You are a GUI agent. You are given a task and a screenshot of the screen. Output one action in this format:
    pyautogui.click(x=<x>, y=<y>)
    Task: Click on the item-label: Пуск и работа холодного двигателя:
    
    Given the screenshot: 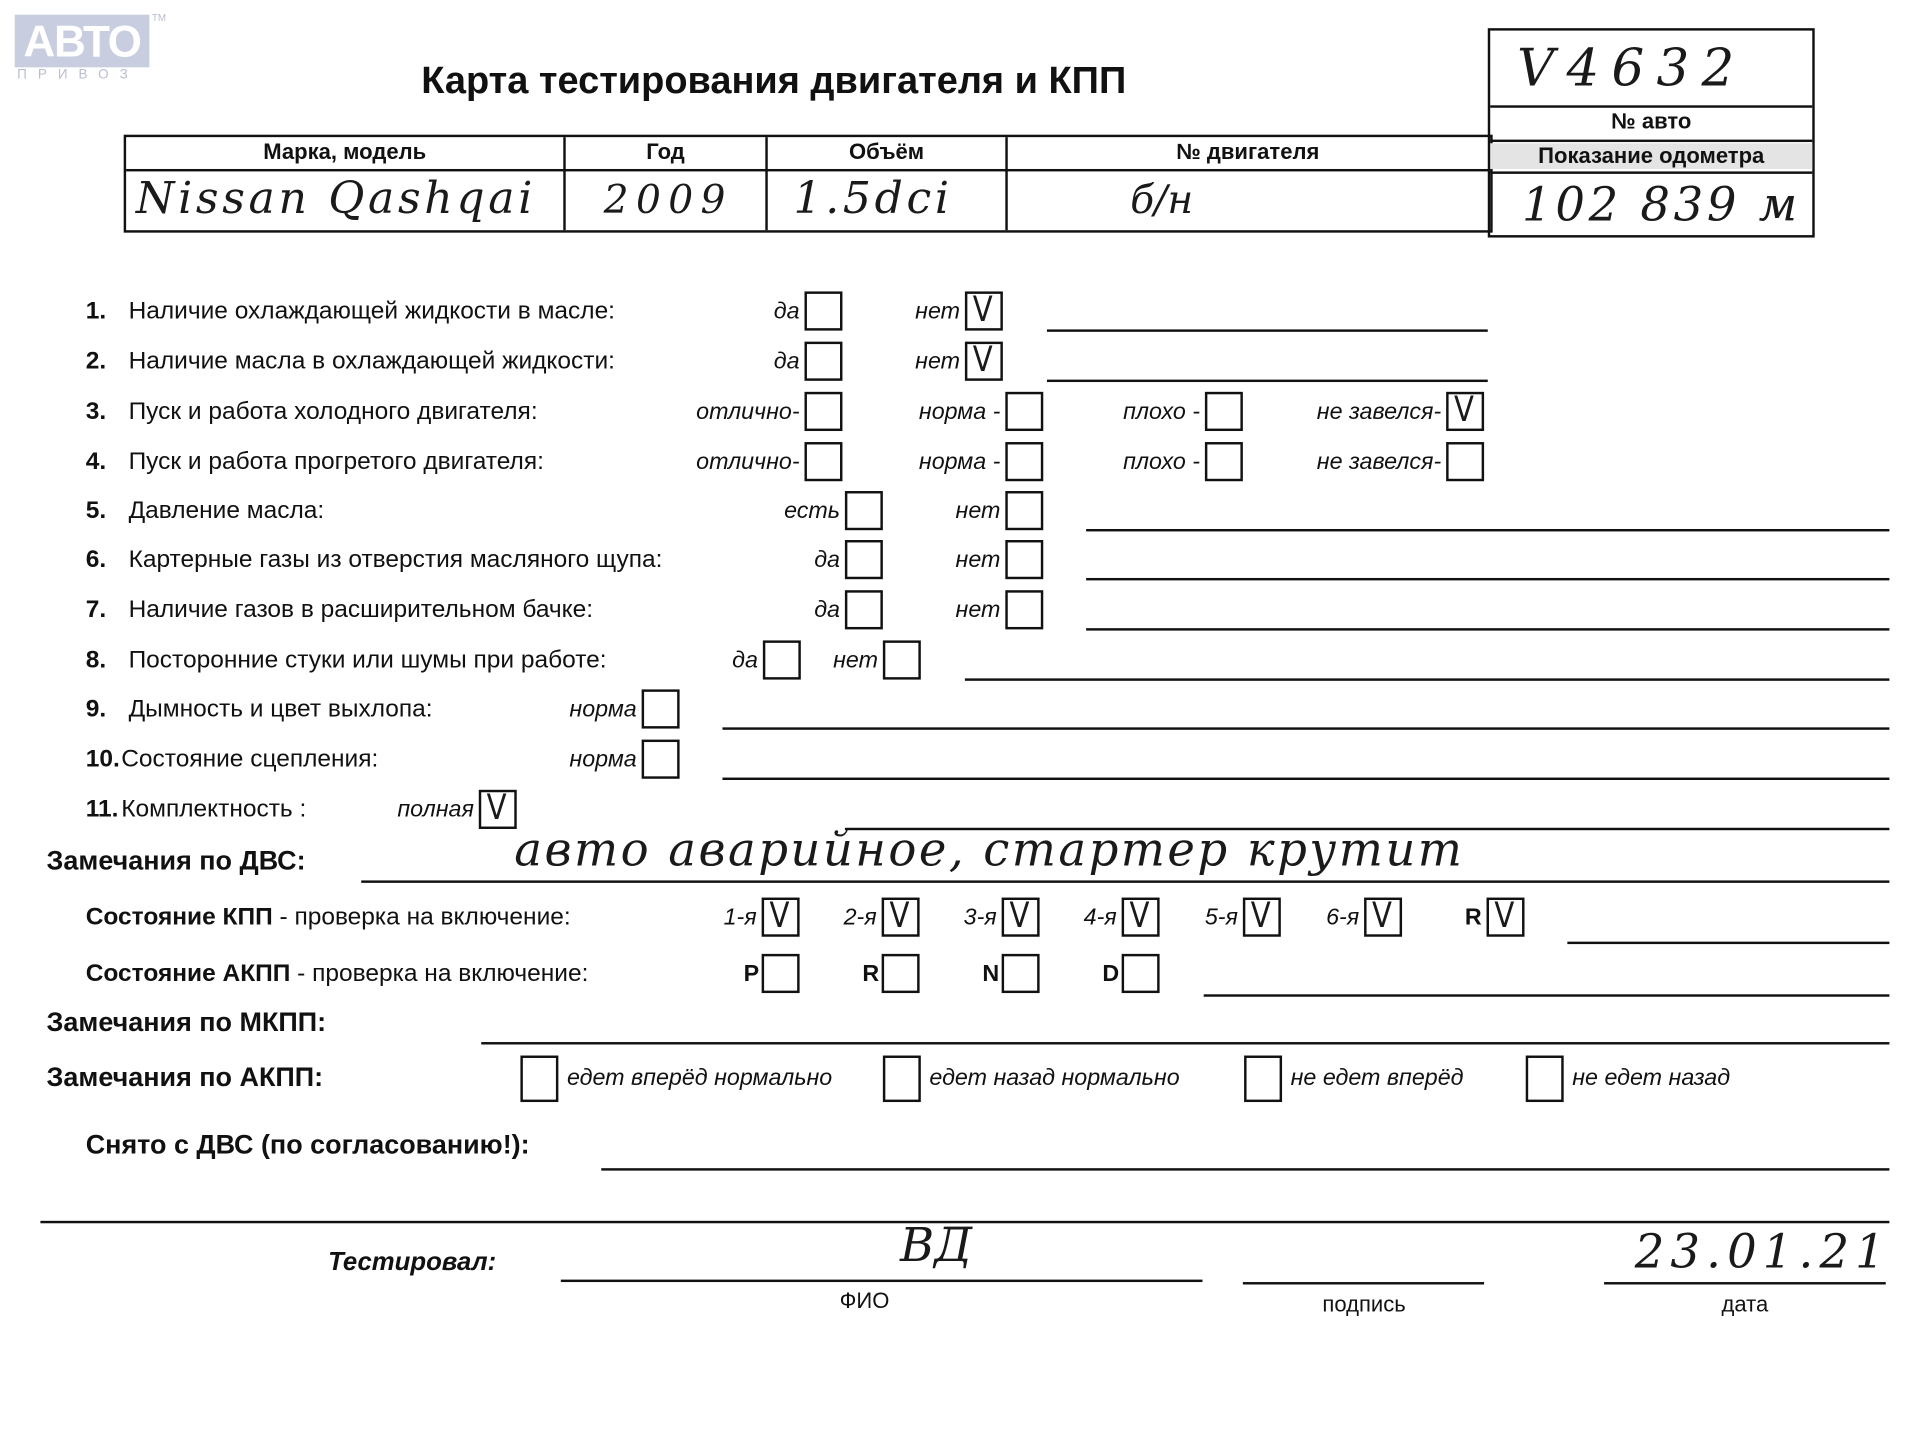 What is the action you would take?
    pyautogui.click(x=333, y=411)
    